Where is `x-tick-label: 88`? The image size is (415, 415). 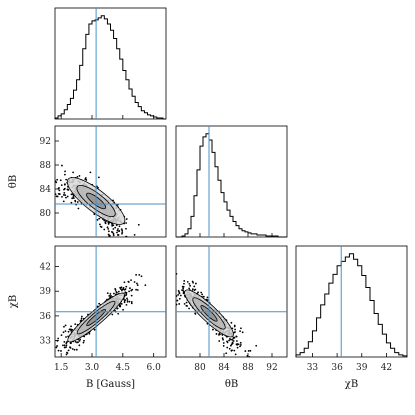 x-tick-label: 88 is located at coordinates (248, 368).